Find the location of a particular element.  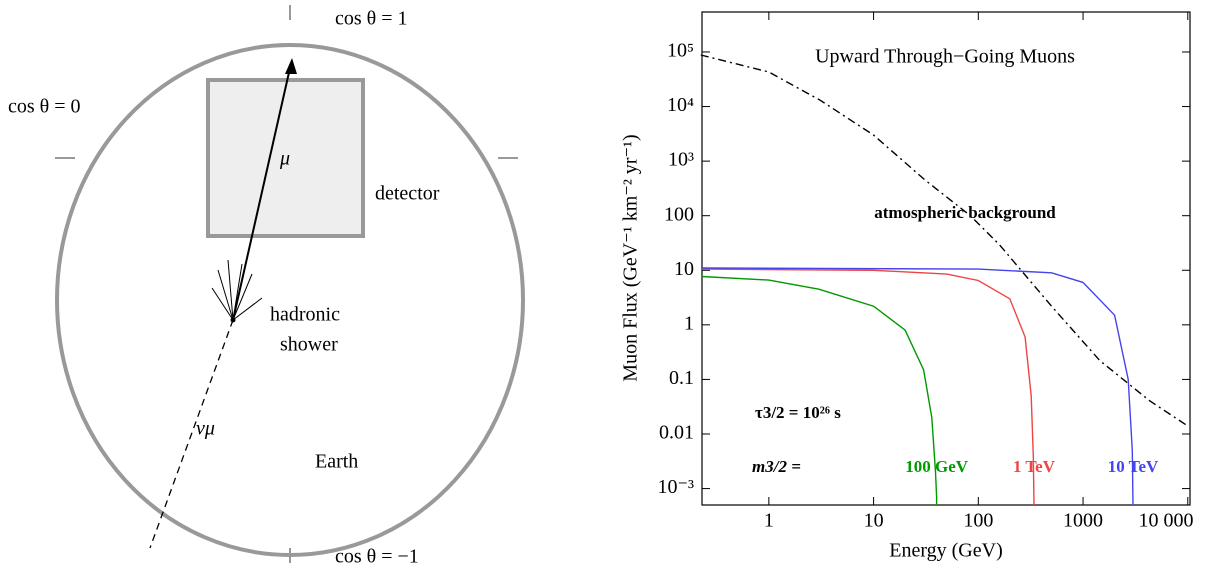

label: shower is located at coordinates (309, 345).